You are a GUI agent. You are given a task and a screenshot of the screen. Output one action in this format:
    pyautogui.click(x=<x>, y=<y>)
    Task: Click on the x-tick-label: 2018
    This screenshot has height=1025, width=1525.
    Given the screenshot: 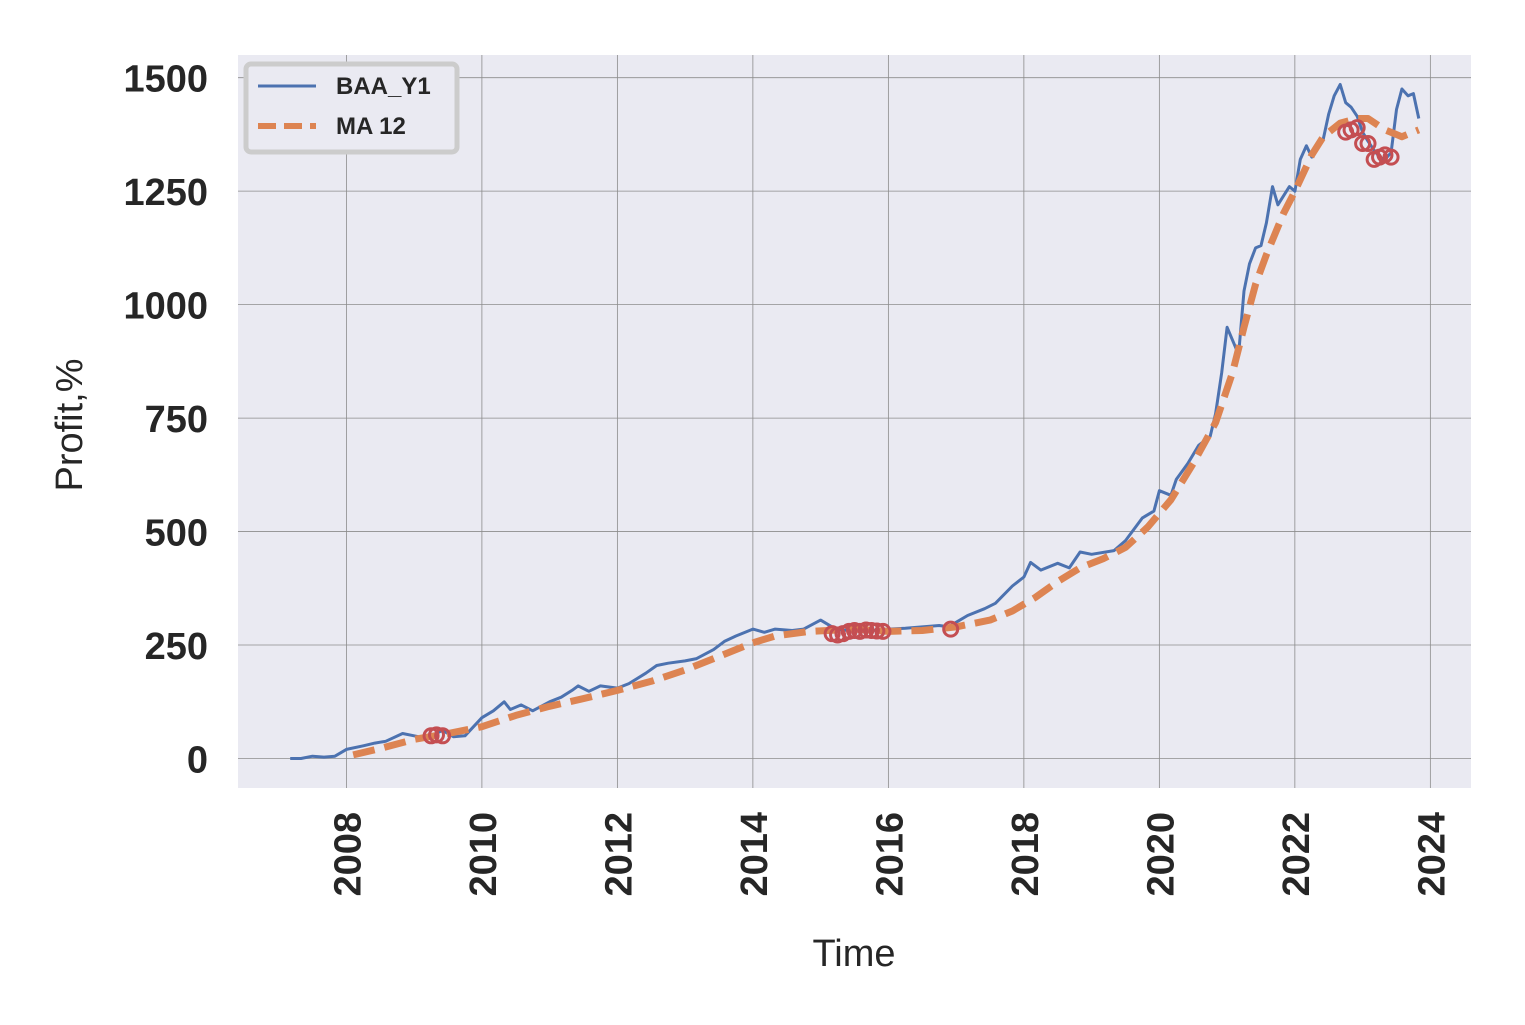 What is the action you would take?
    pyautogui.click(x=1026, y=854)
    